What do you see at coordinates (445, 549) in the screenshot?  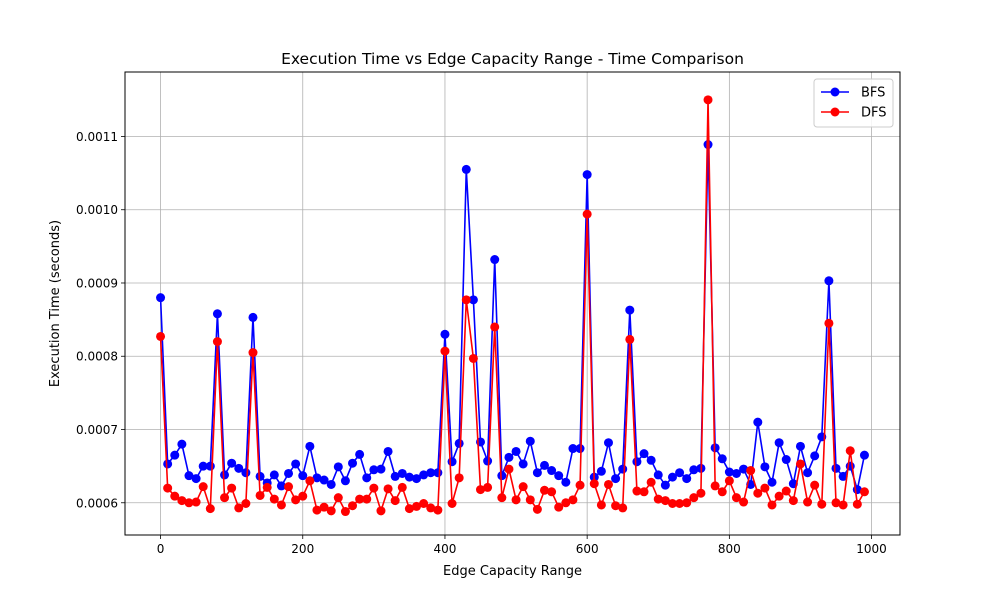 I see `x-tick-label: 400` at bounding box center [445, 549].